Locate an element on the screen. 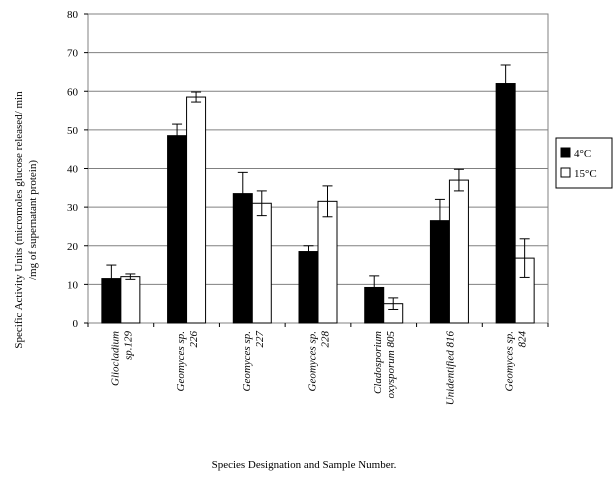 This screenshot has height=479, width=614. x-category-label: Geomyces sp.824 is located at coordinates (516, 361).